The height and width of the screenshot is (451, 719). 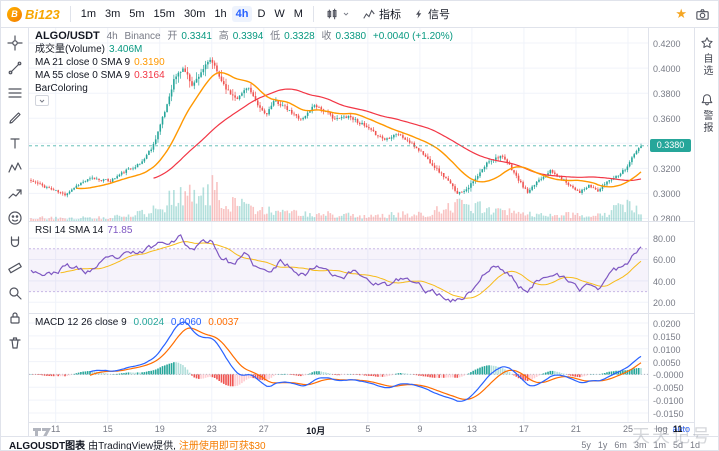 I want to click on range-5y: 5y, so click(x=586, y=444).